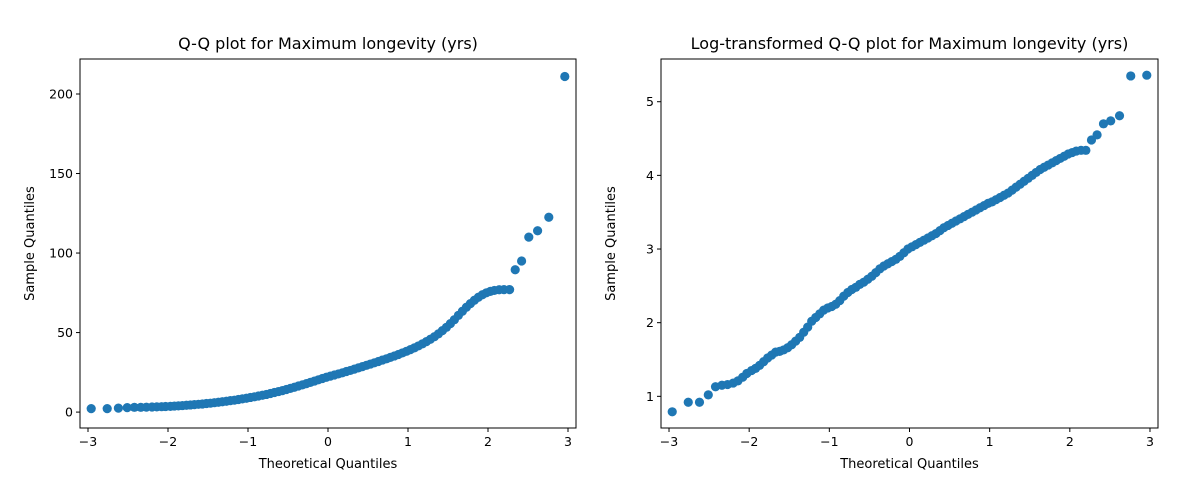  What do you see at coordinates (61, 173) in the screenshot?
I see `y-tick-label: 150` at bounding box center [61, 173].